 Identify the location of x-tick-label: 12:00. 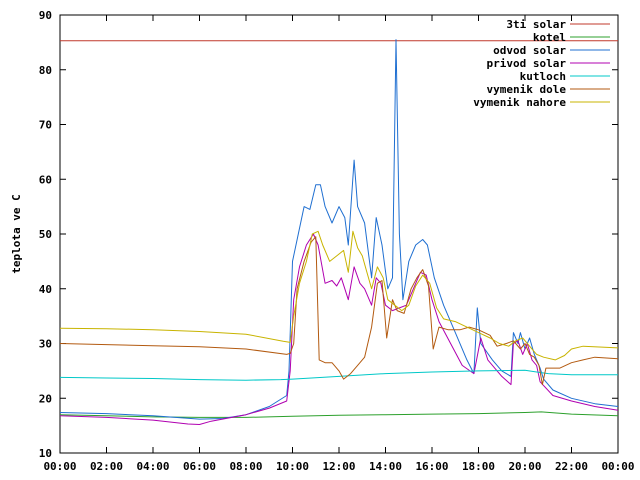
(338, 466).